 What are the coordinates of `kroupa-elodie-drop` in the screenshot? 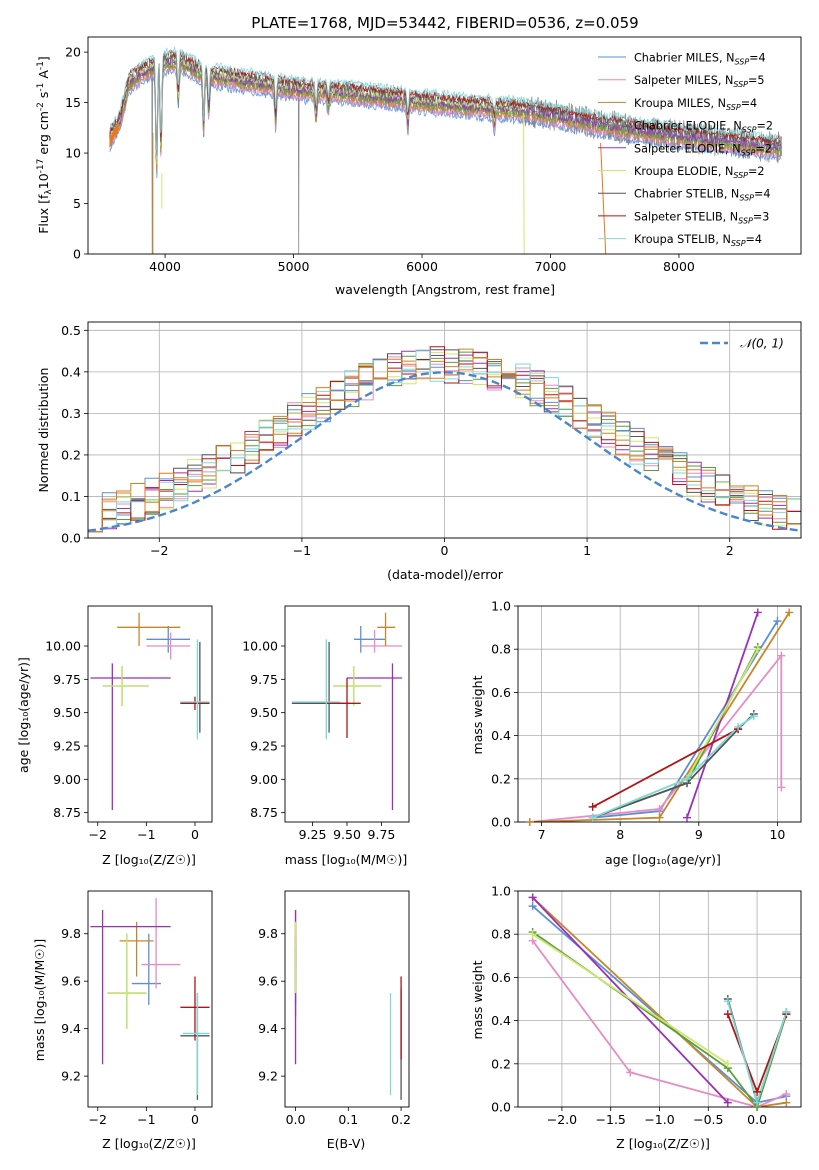 It's located at (524, 183).